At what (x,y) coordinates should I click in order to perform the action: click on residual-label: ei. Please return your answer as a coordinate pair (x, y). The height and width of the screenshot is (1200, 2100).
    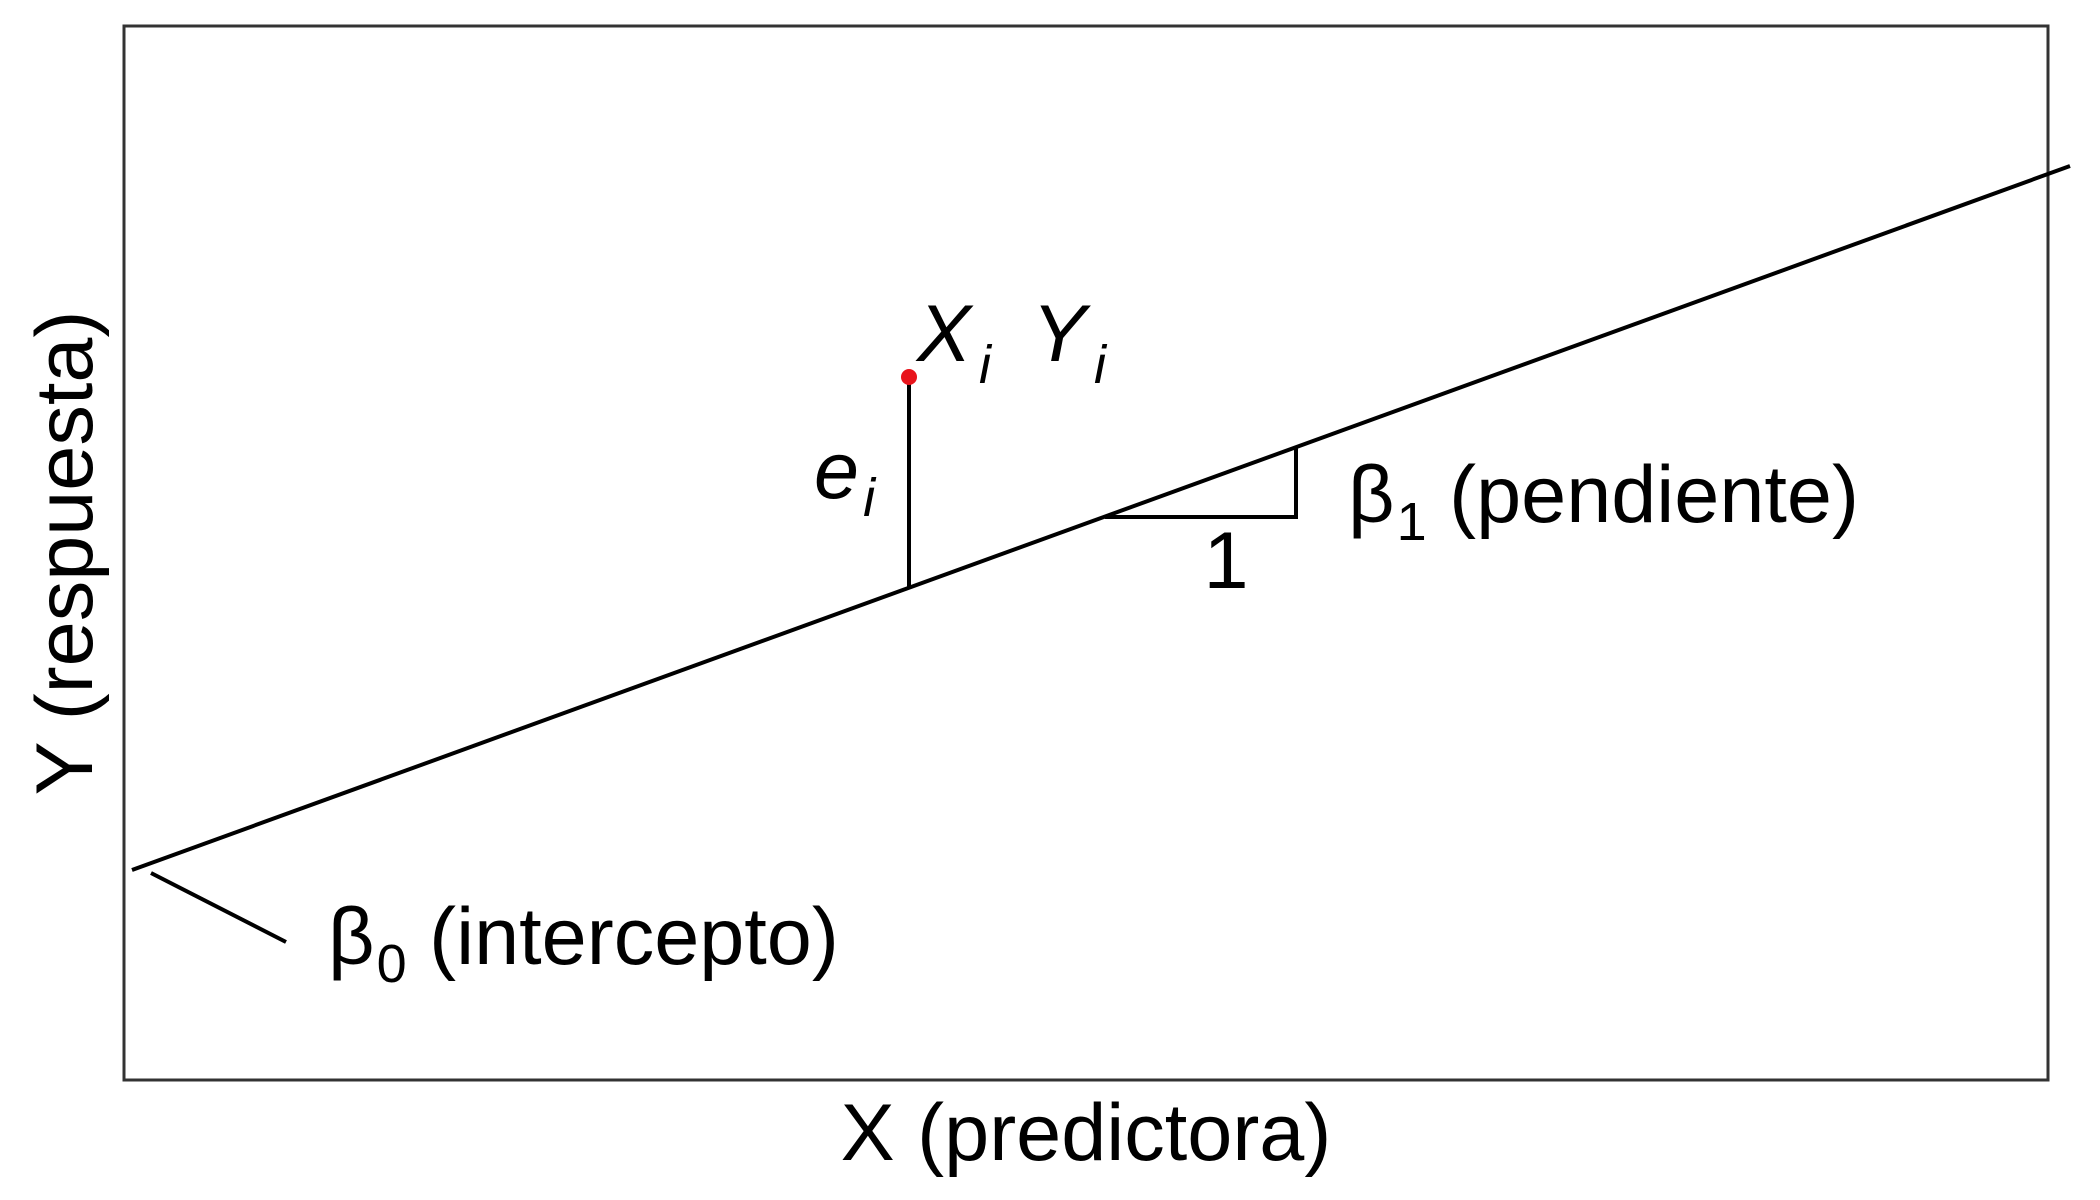
    Looking at the image, I should click on (845, 477).